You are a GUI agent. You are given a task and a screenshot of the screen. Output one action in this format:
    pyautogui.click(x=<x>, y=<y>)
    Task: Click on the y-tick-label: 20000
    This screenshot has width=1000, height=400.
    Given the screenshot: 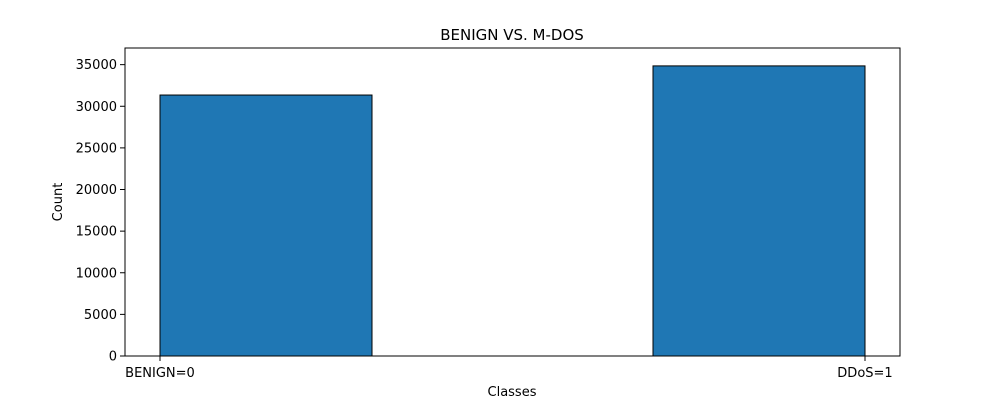 What is the action you would take?
    pyautogui.click(x=96, y=190)
    